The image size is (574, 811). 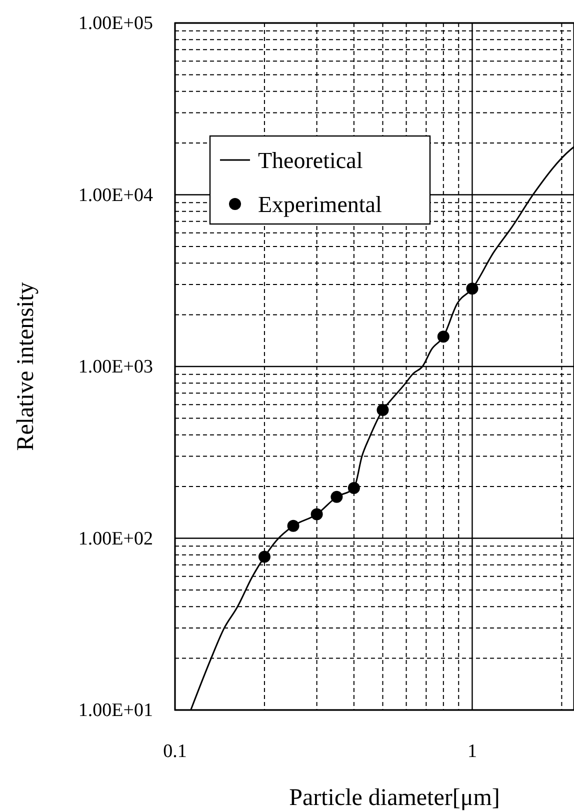 What do you see at coordinates (394, 798) in the screenshot?
I see `x-axis-title: Particle diameter[μm]` at bounding box center [394, 798].